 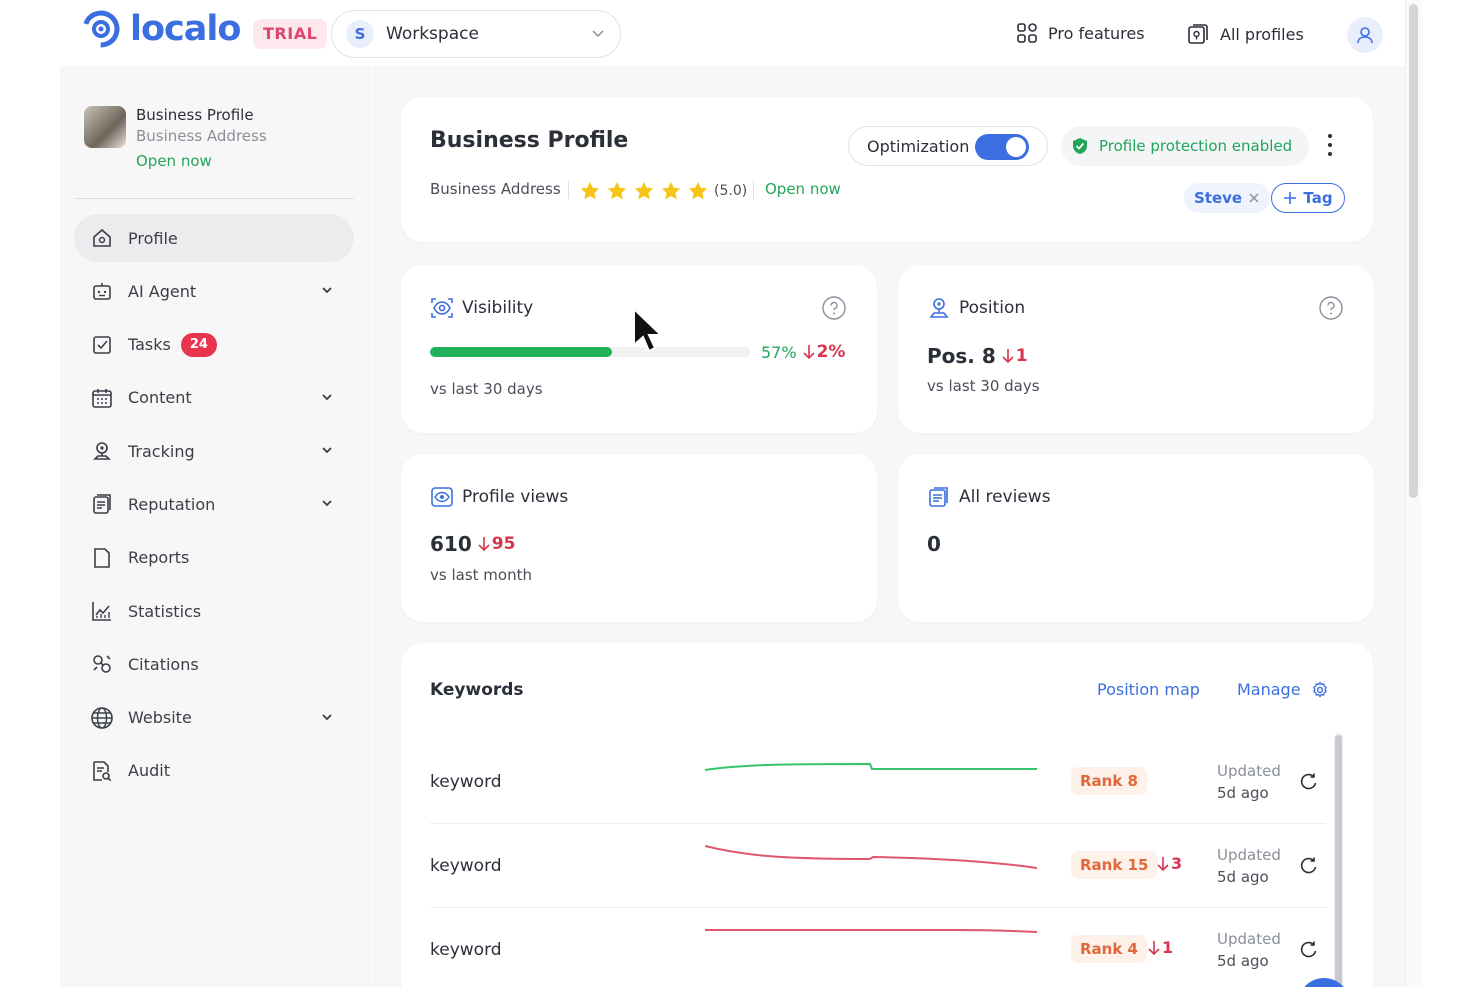 What do you see at coordinates (214, 504) in the screenshot?
I see `sidebar-item-reputation: Reputation` at bounding box center [214, 504].